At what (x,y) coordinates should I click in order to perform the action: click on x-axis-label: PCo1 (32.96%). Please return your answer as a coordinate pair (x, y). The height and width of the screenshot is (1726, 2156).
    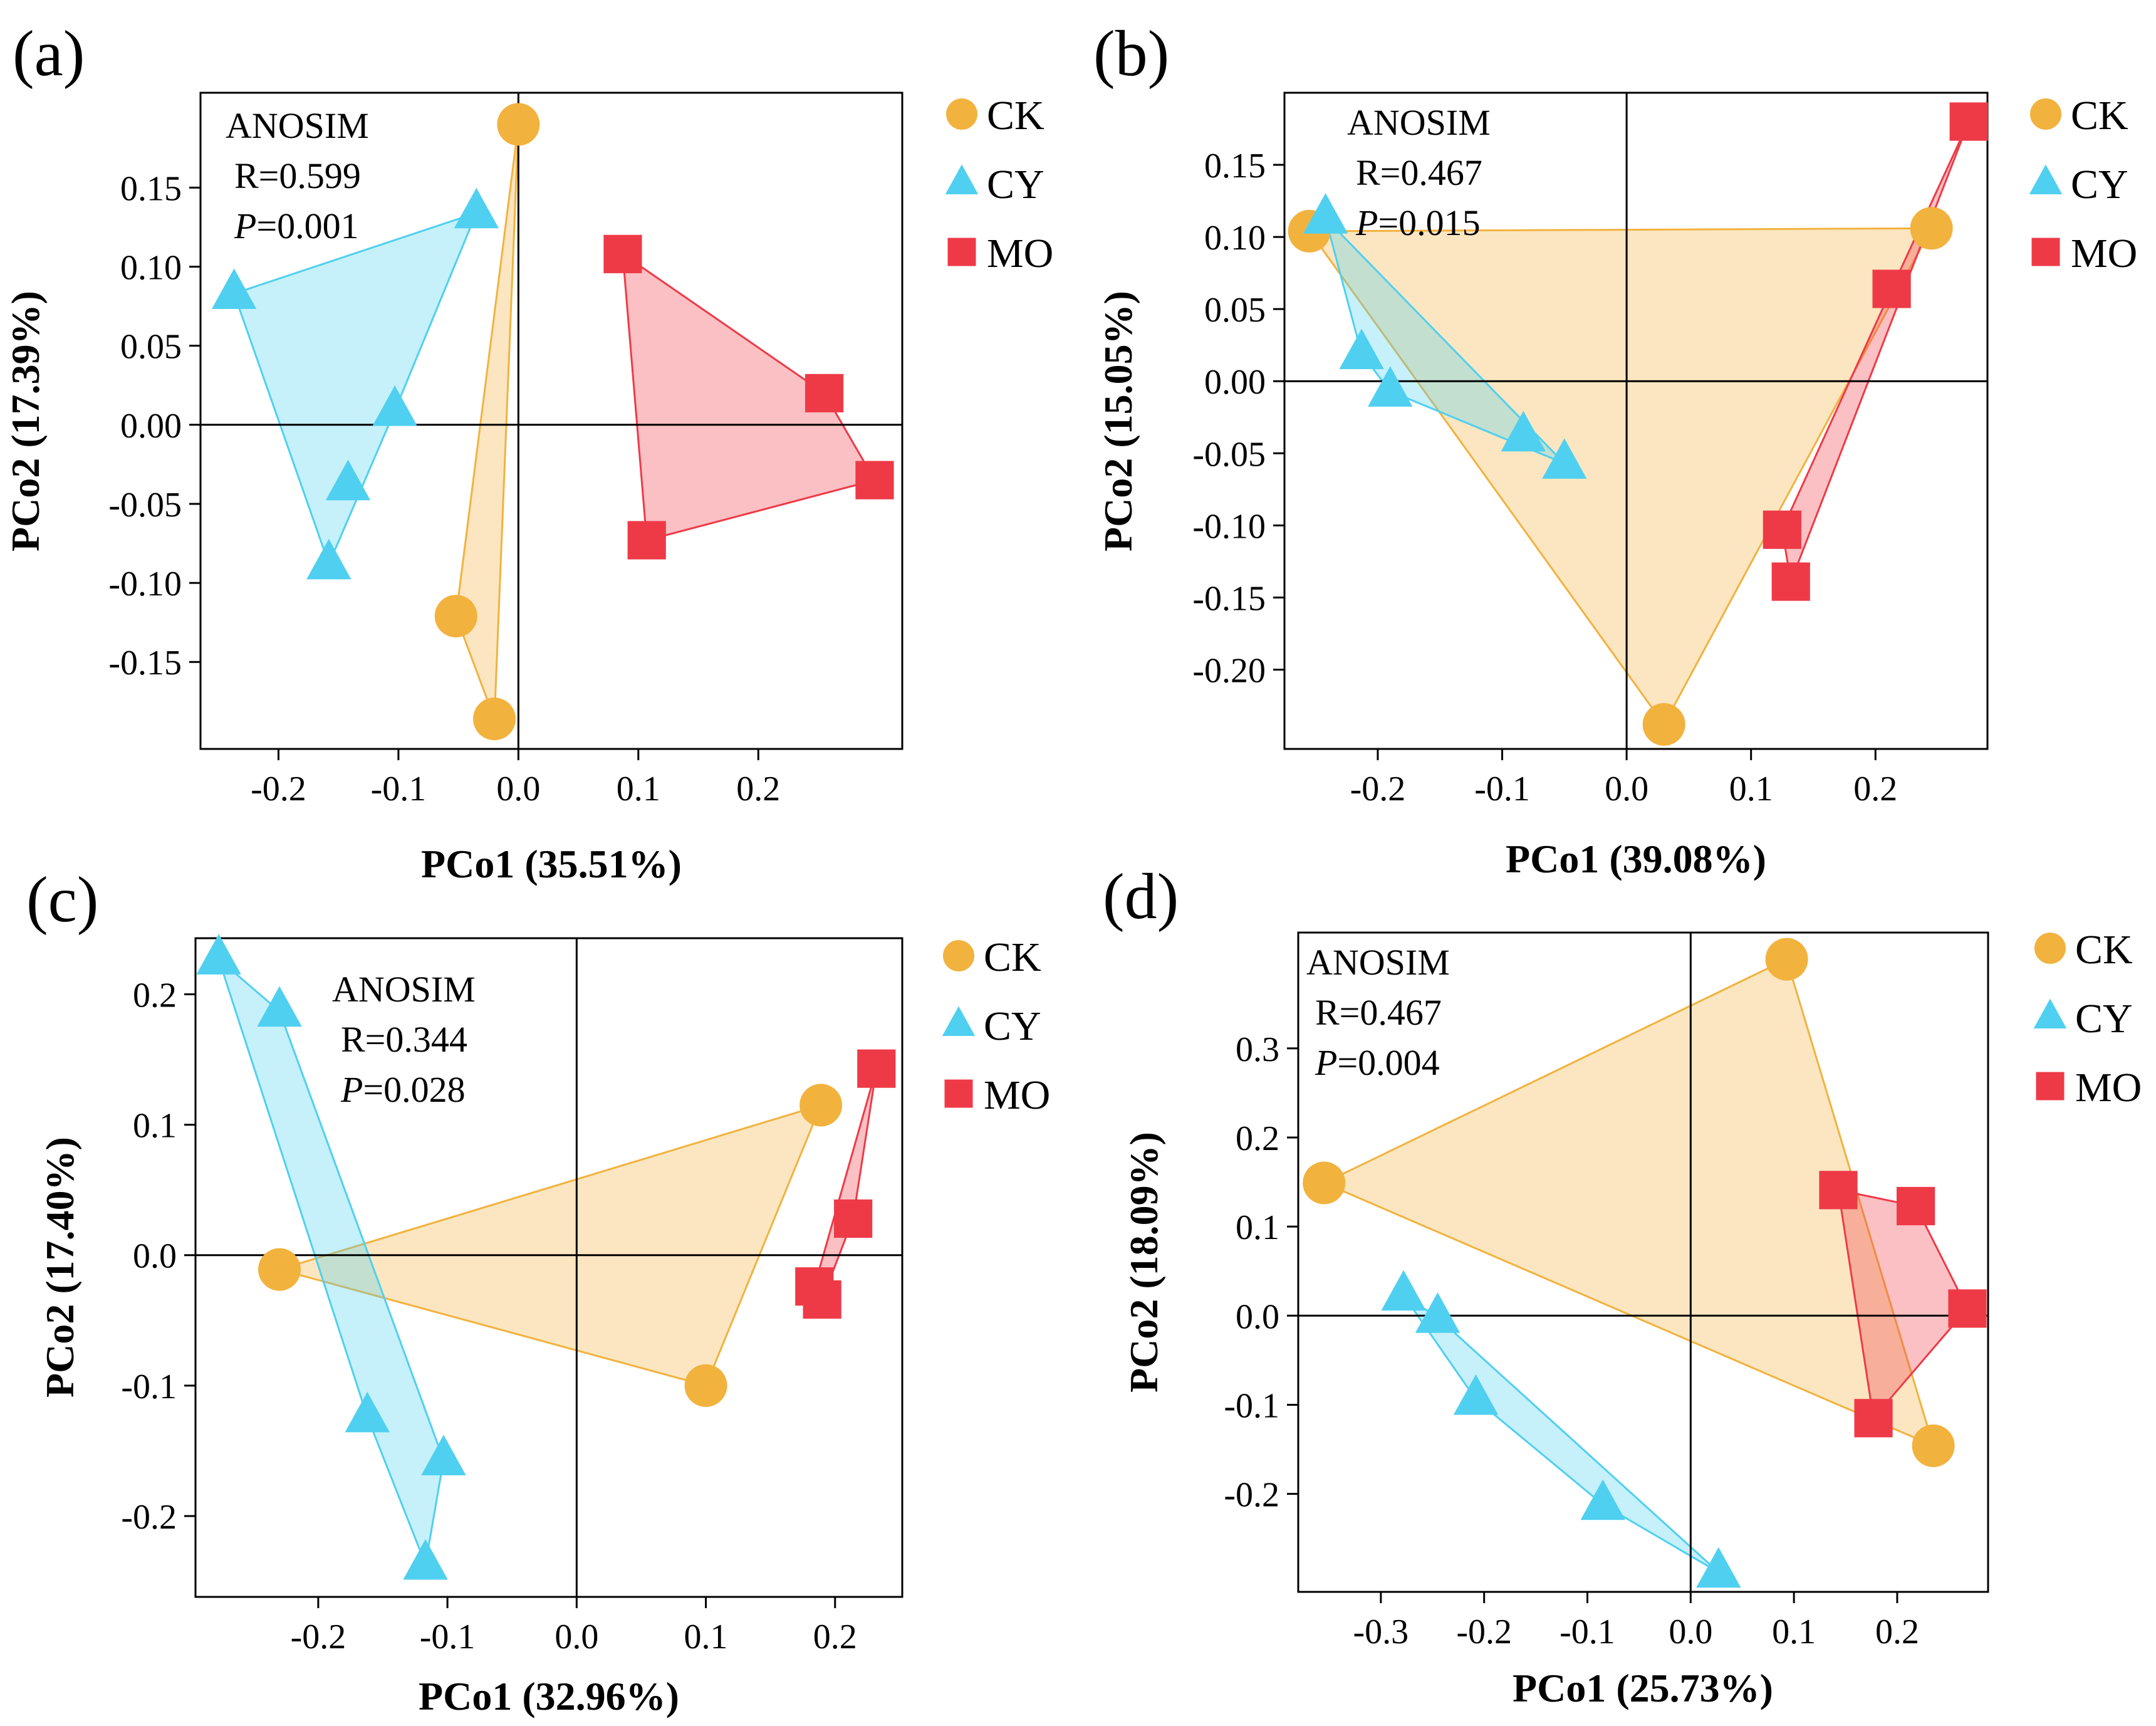
    Looking at the image, I should click on (549, 1696).